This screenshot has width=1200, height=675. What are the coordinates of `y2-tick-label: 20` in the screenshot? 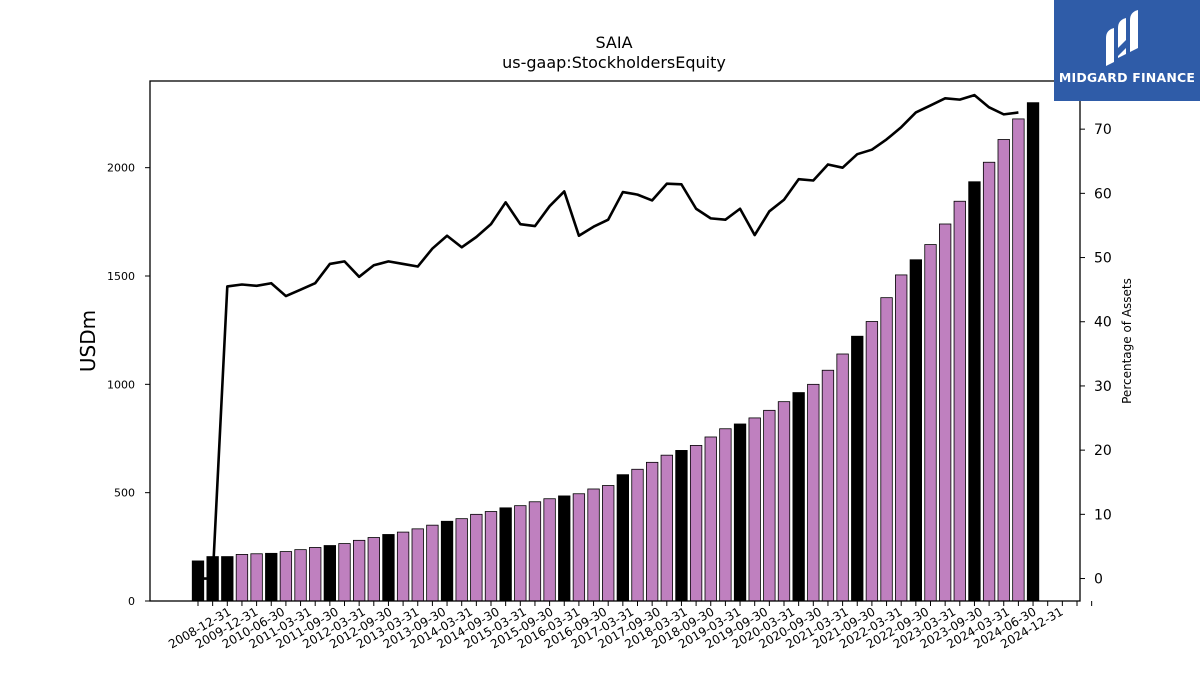 It's located at (1103, 451).